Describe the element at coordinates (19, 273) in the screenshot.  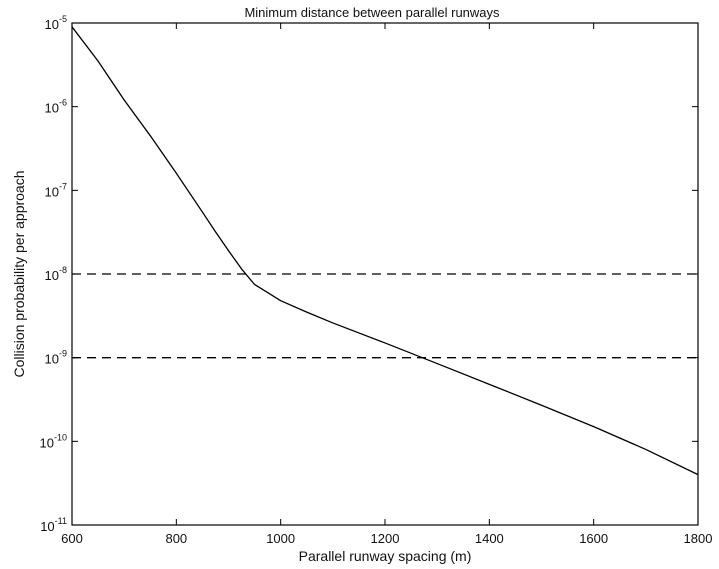
I see `y-axis-label: Collision probability per approach` at that location.